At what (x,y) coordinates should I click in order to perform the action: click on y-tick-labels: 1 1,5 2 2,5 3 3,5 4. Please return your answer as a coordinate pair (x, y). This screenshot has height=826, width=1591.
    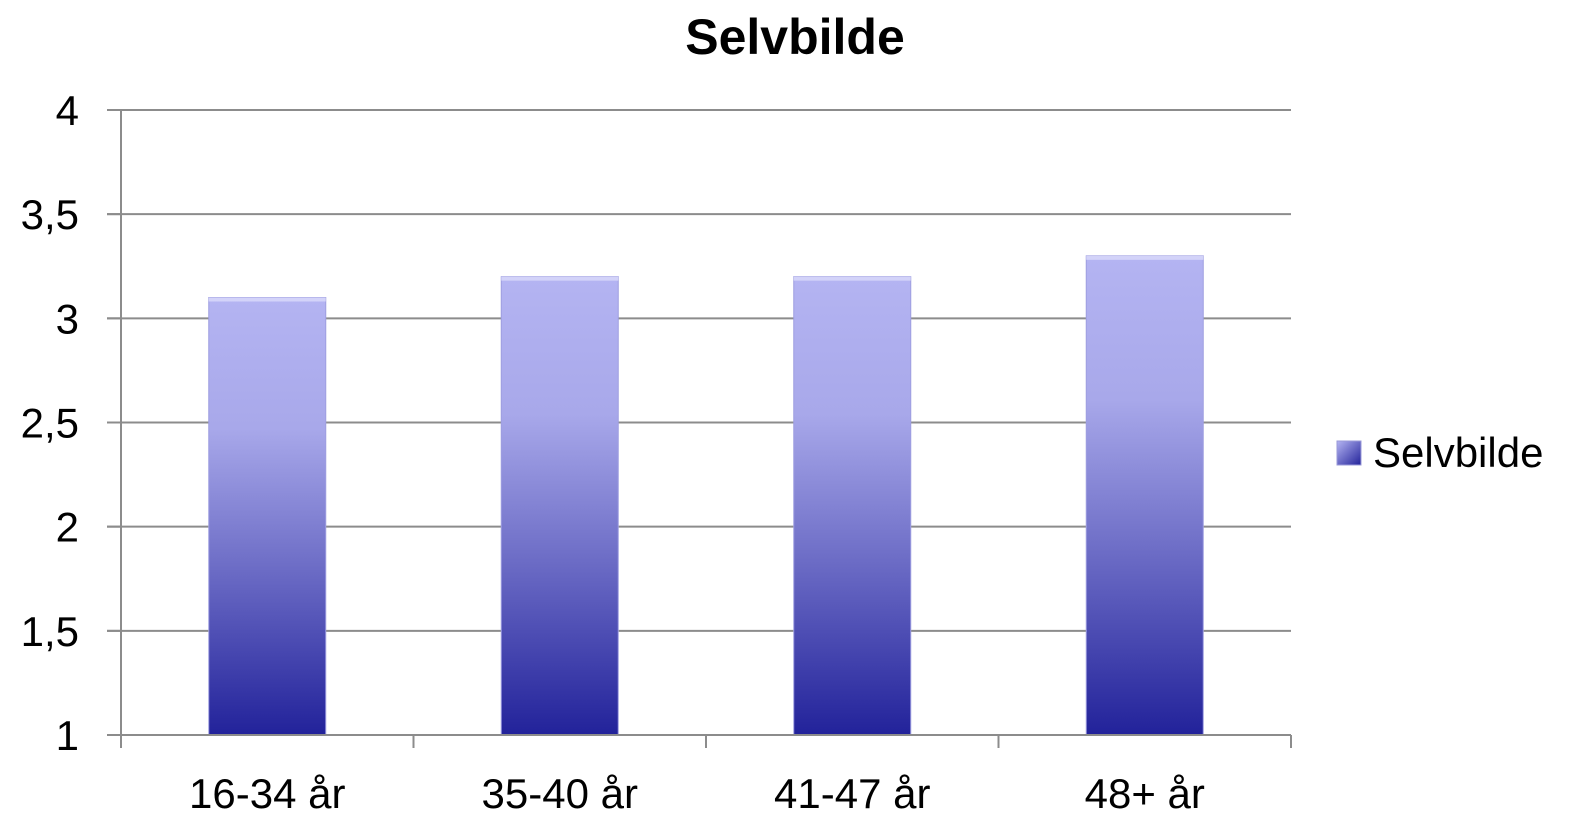
    Looking at the image, I should click on (50, 423).